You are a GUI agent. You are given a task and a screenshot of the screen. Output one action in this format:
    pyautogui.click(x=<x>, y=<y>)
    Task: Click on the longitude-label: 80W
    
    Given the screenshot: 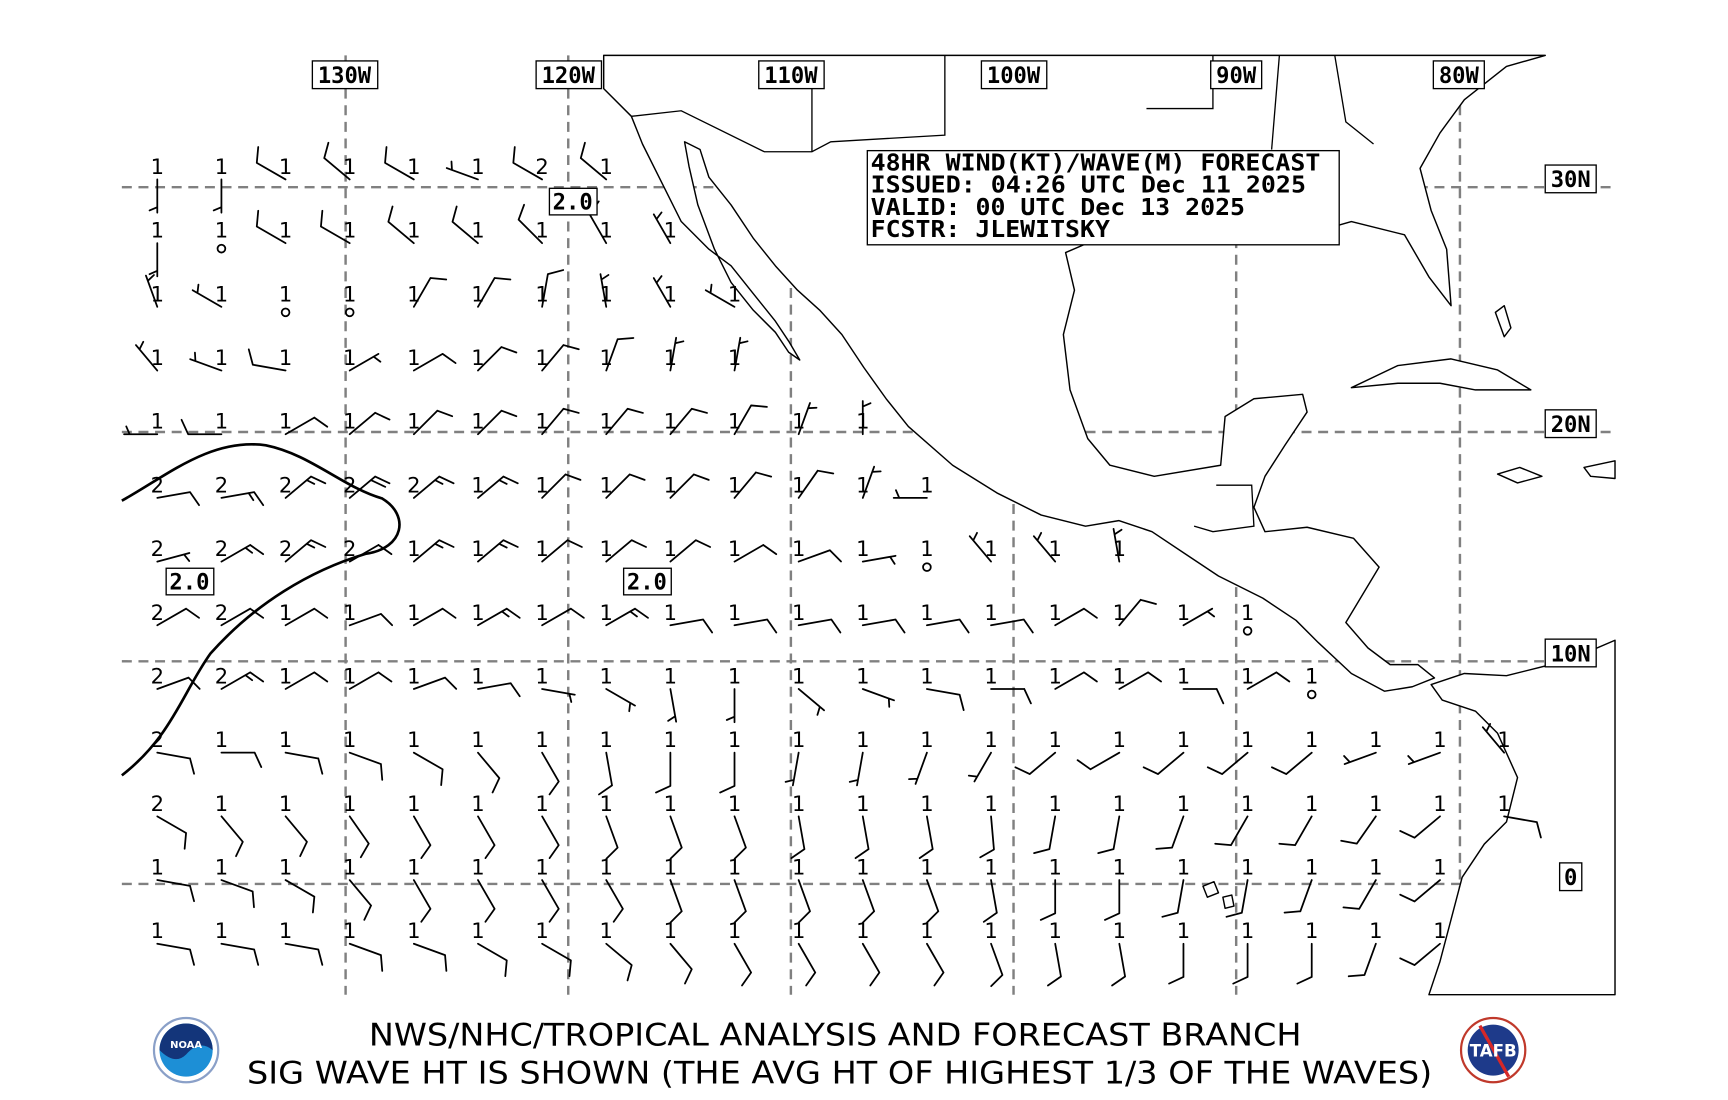 What is the action you would take?
    pyautogui.click(x=1459, y=76)
    